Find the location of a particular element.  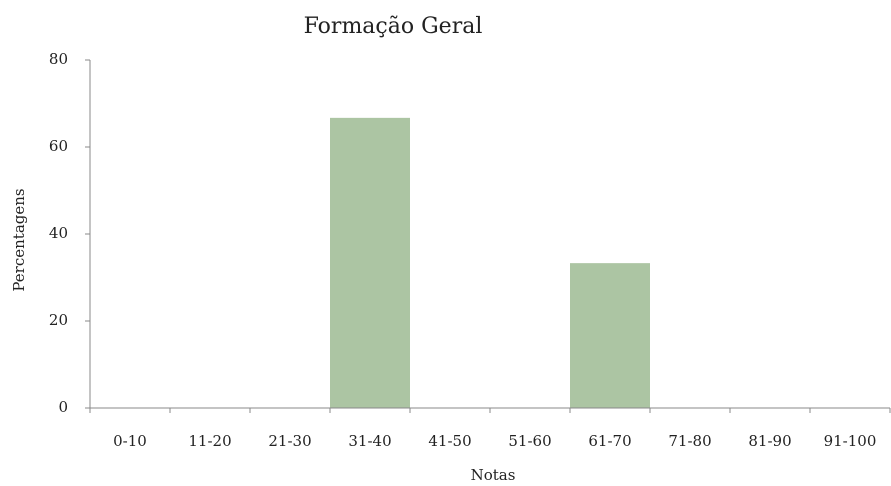

y-tick-label: 60 is located at coordinates (58, 146).